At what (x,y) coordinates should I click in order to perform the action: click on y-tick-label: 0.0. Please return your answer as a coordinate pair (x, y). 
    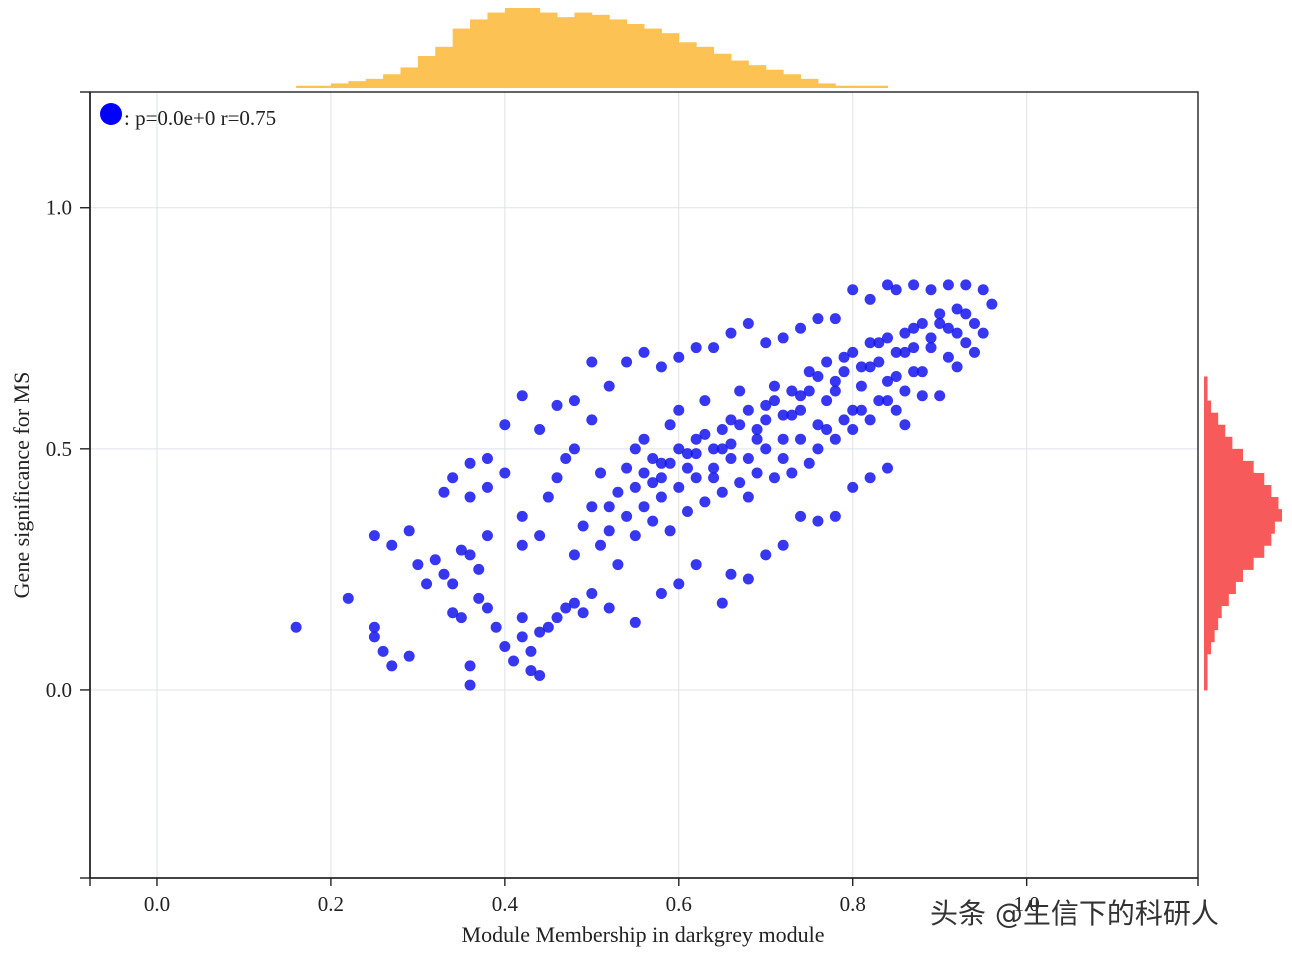
    Looking at the image, I should click on (59, 690).